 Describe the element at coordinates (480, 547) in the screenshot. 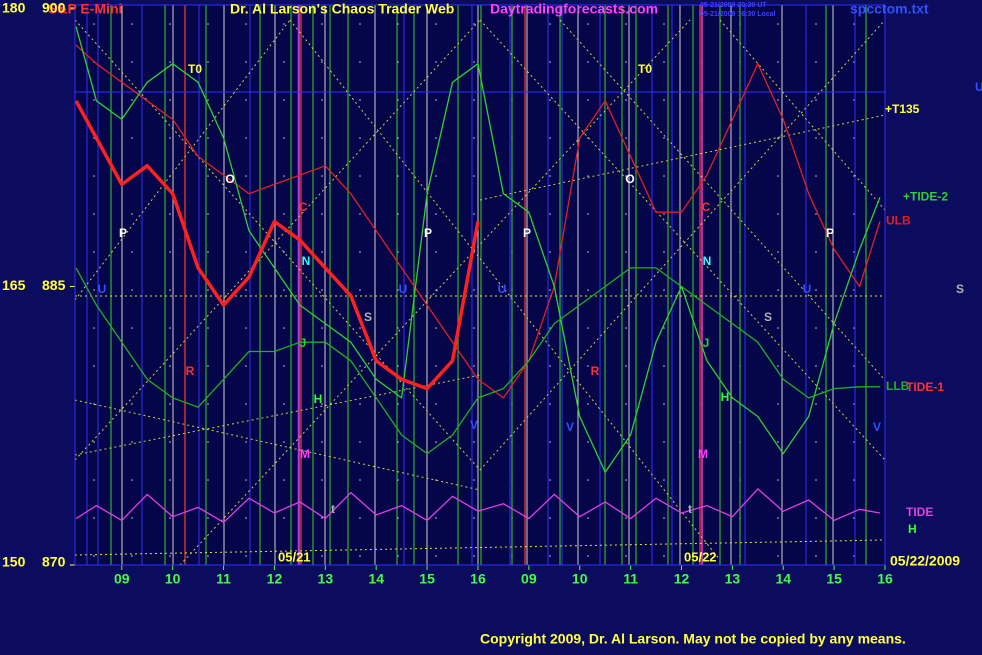

I see `level-line` at that location.